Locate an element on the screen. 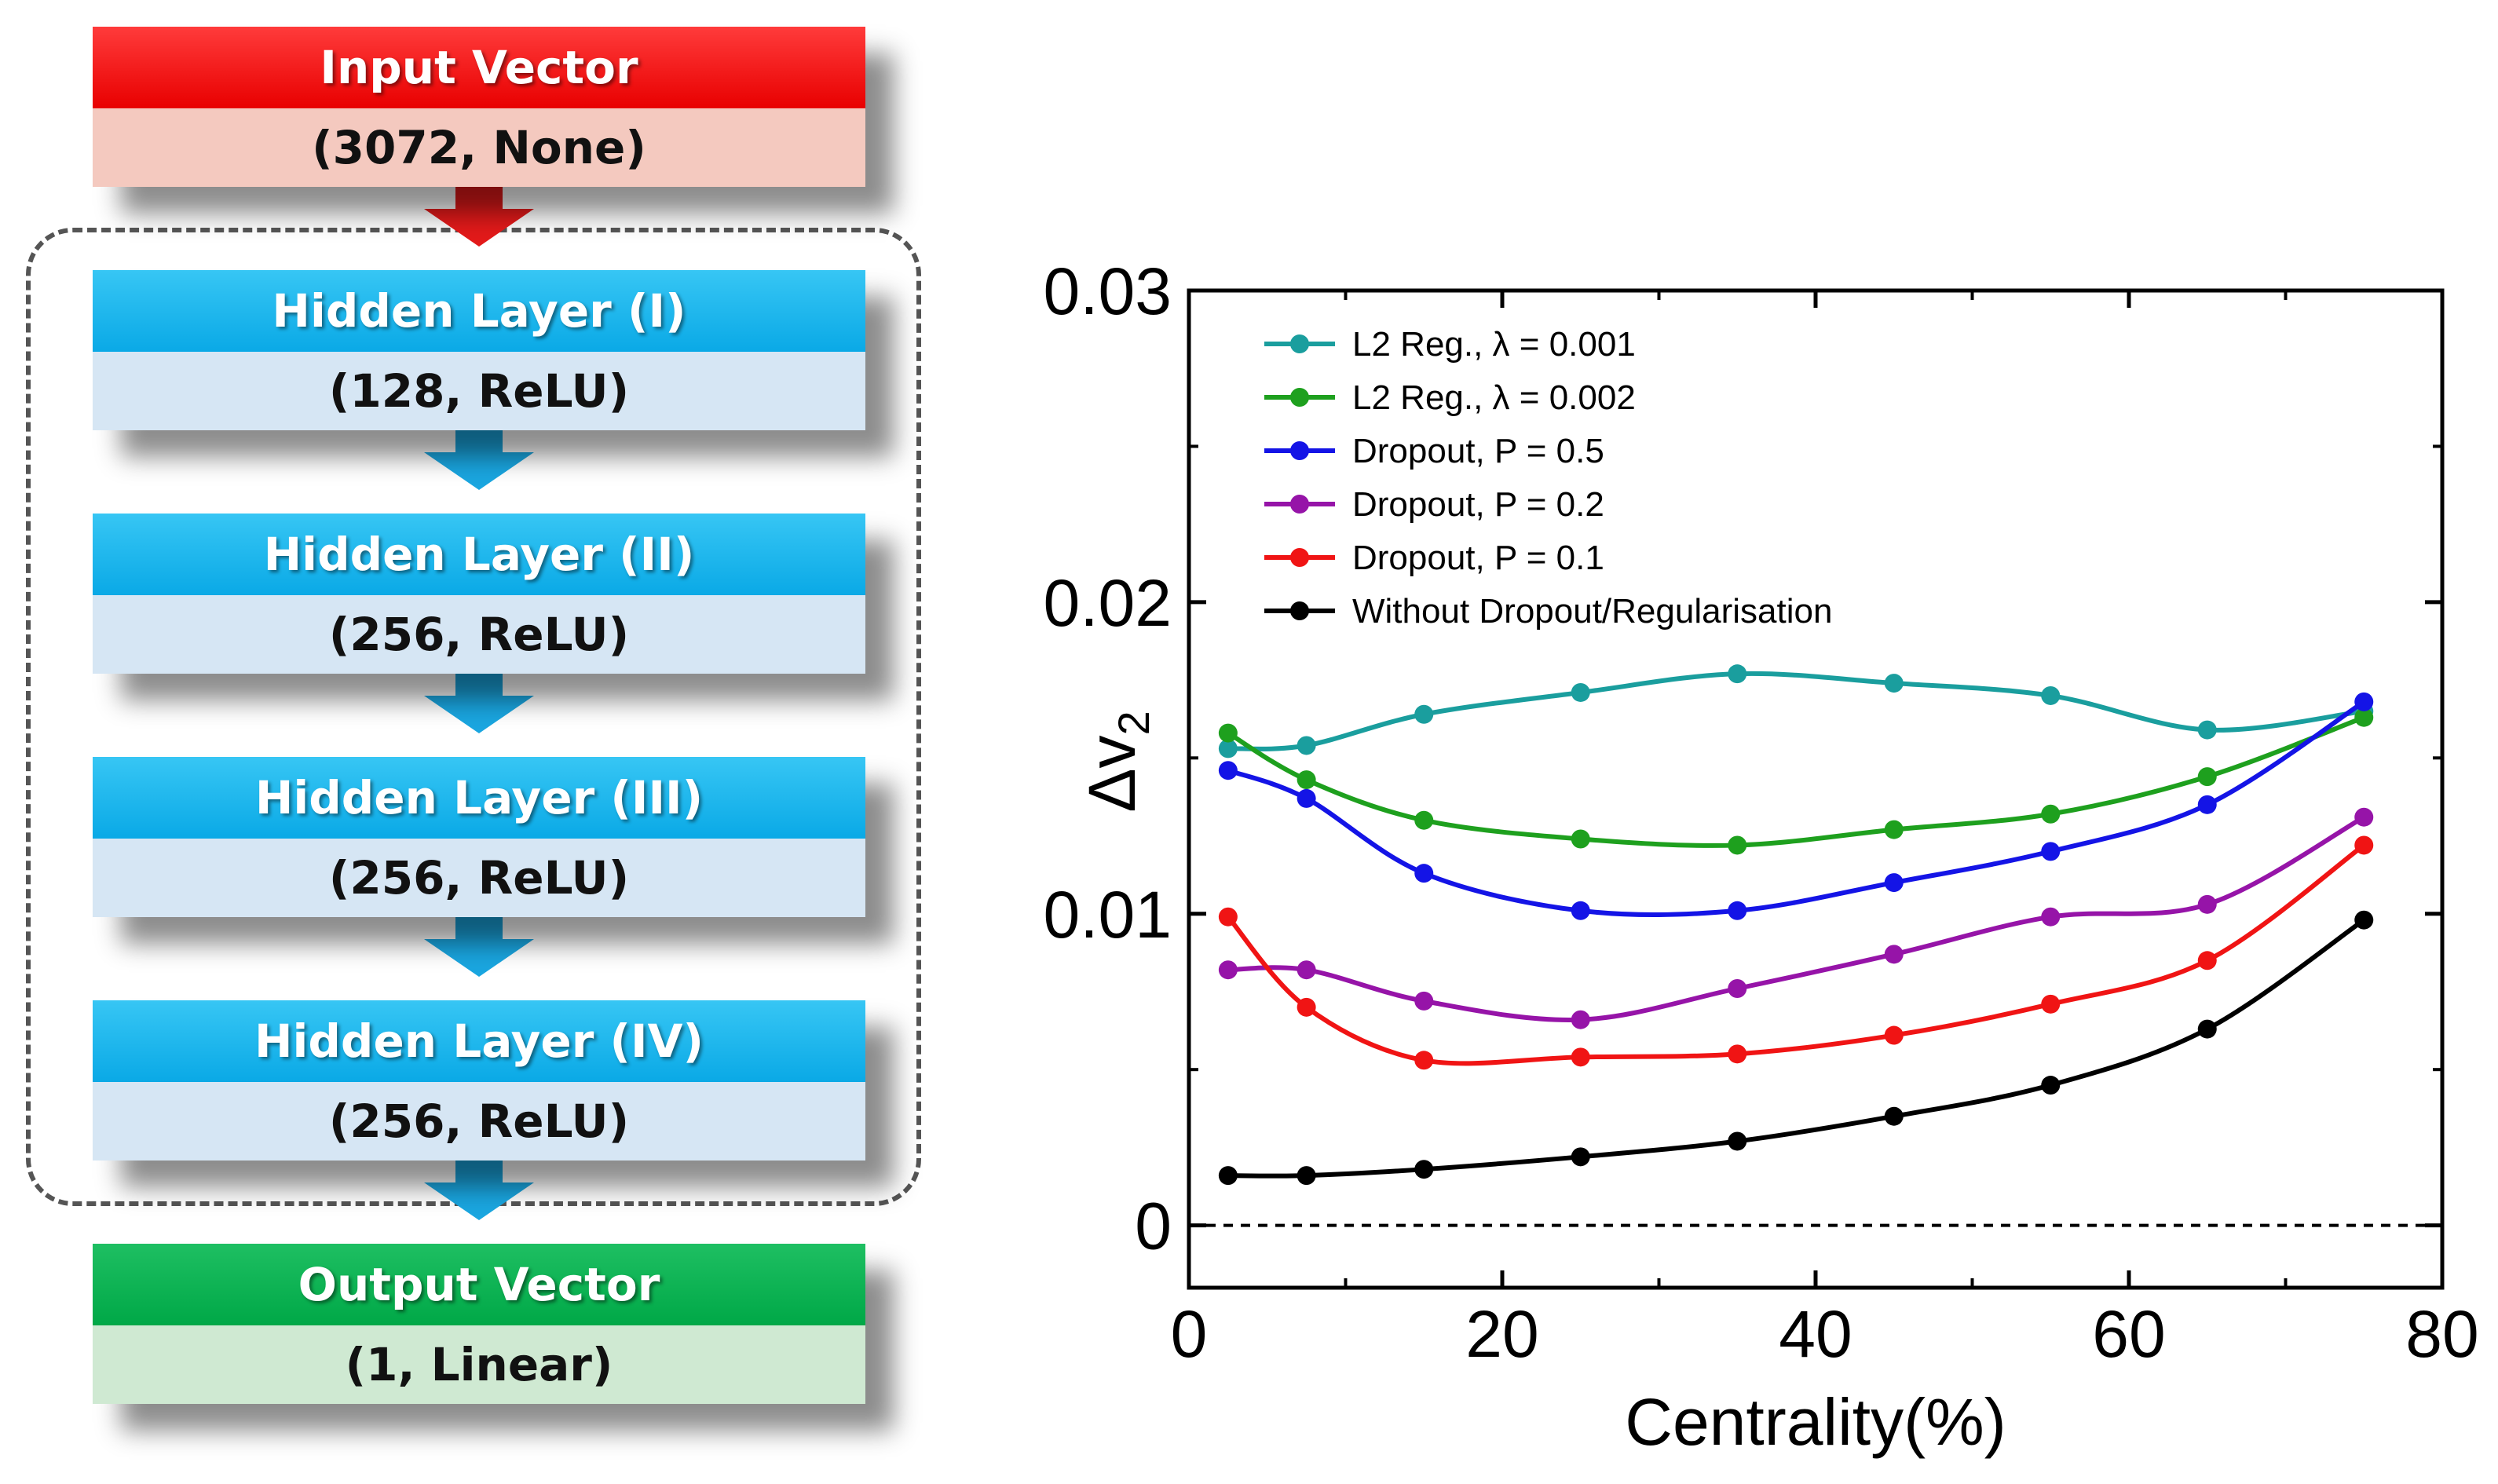  y-axis-title-subscript: 2 is located at coordinates (1133, 723).